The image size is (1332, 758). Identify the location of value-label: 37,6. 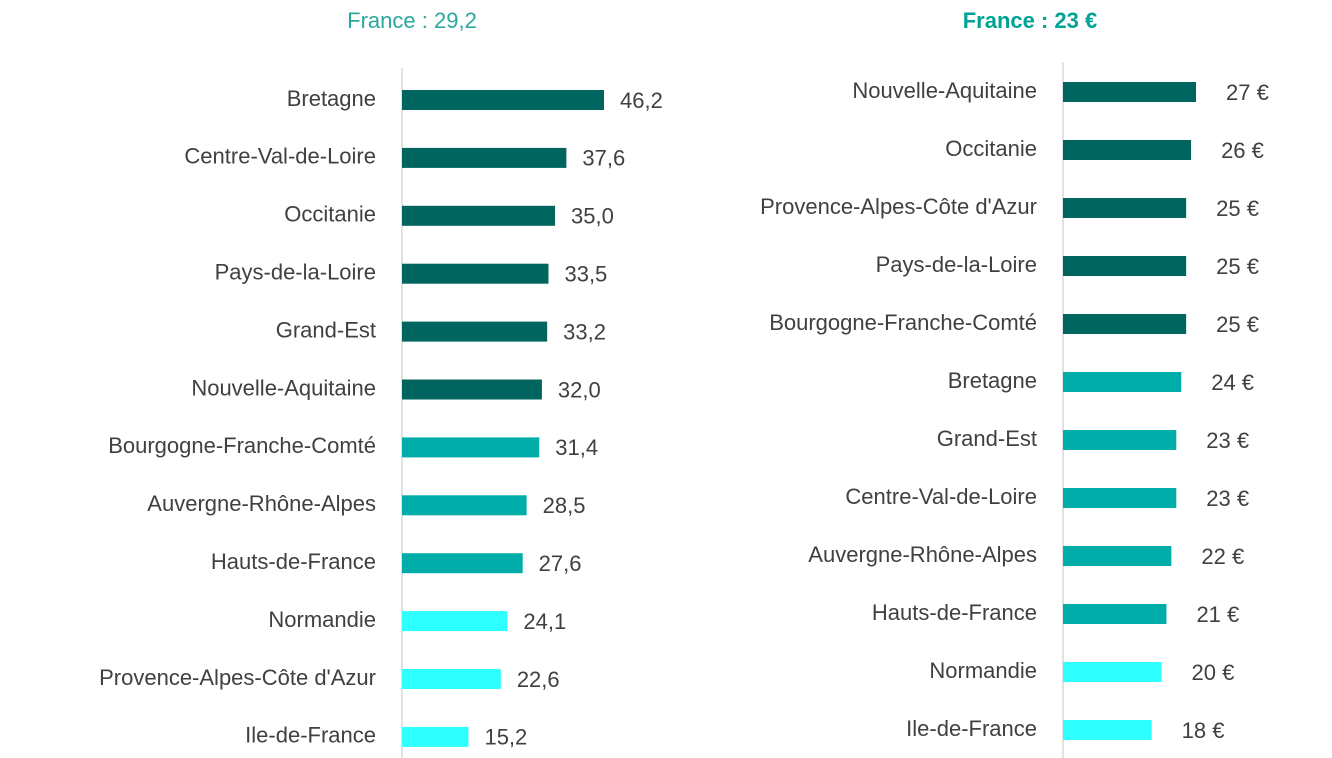
(603, 158).